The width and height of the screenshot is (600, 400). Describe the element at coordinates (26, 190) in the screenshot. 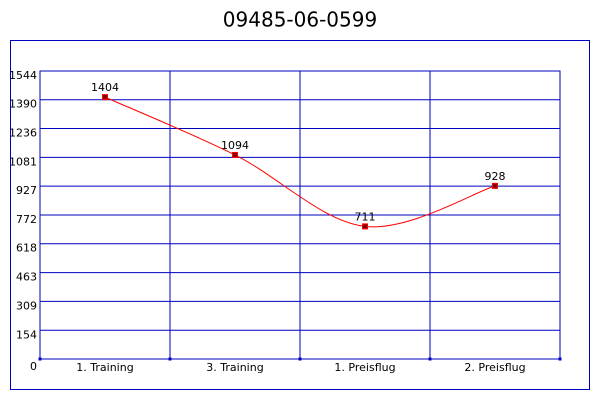

I see `y-tick-label: 927` at that location.